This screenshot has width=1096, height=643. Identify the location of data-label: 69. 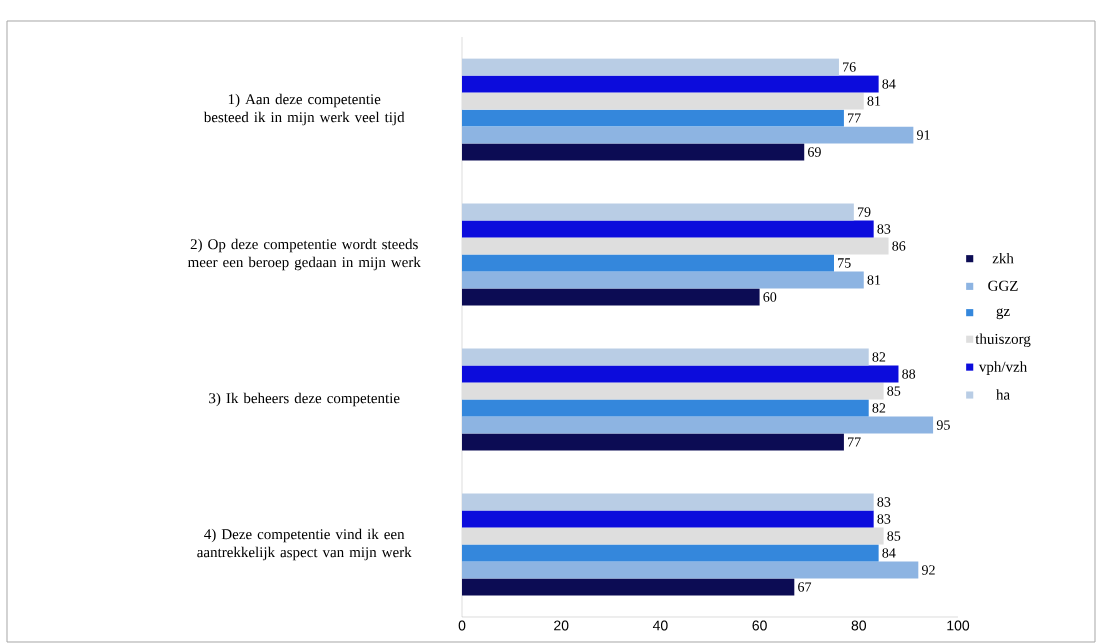
(814, 152).